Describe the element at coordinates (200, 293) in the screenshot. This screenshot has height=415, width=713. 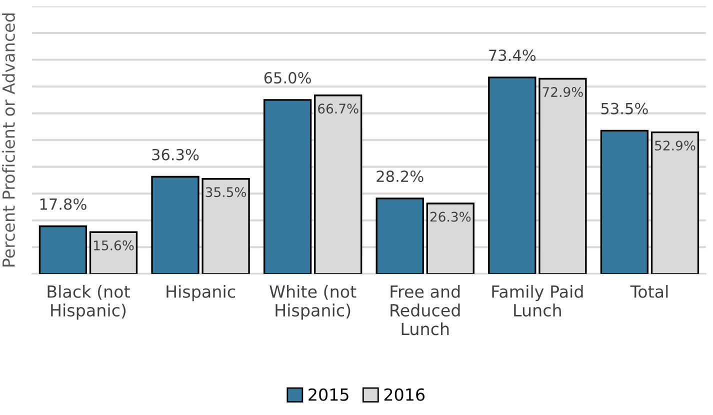
I see `x-tick-label: Hispanic` at that location.